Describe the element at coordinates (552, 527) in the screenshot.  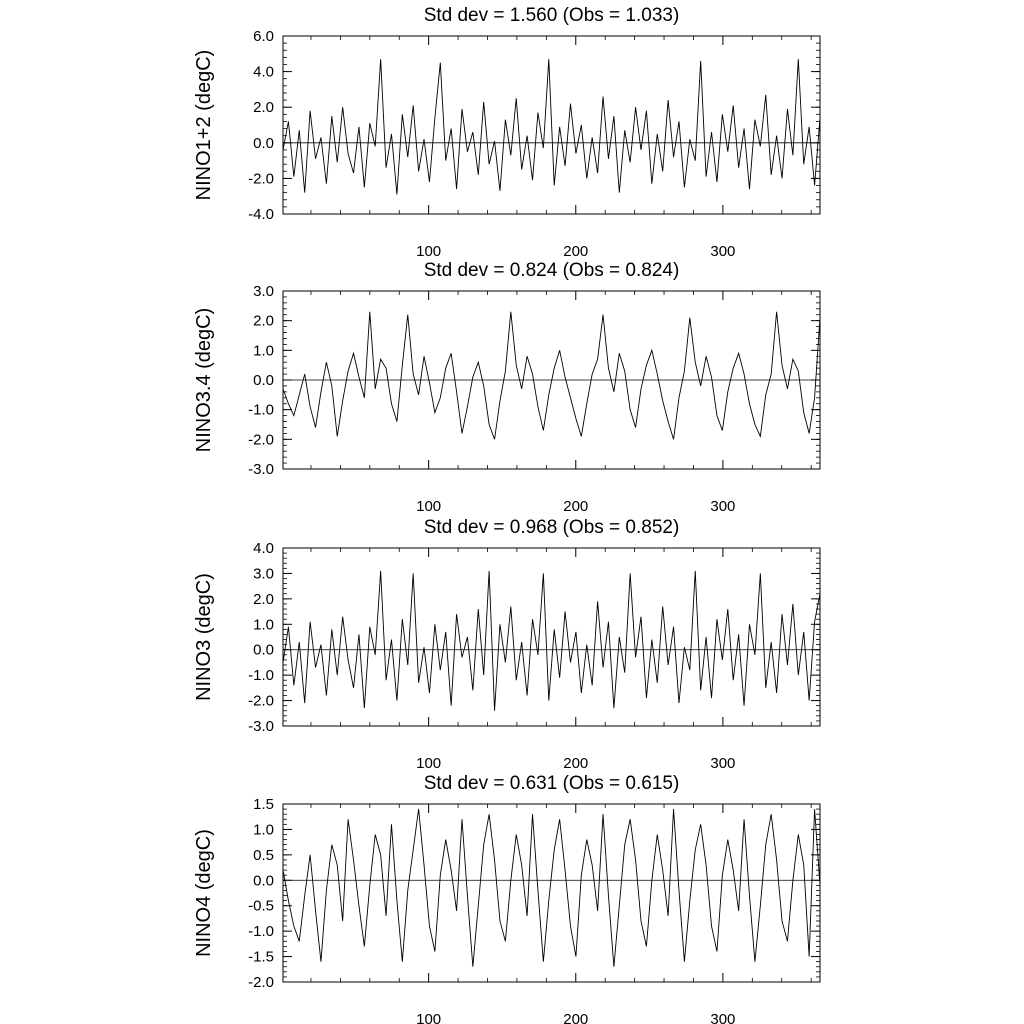
I see `panel-title: Std dev = 0.968 (Obs = 0.852)` at that location.